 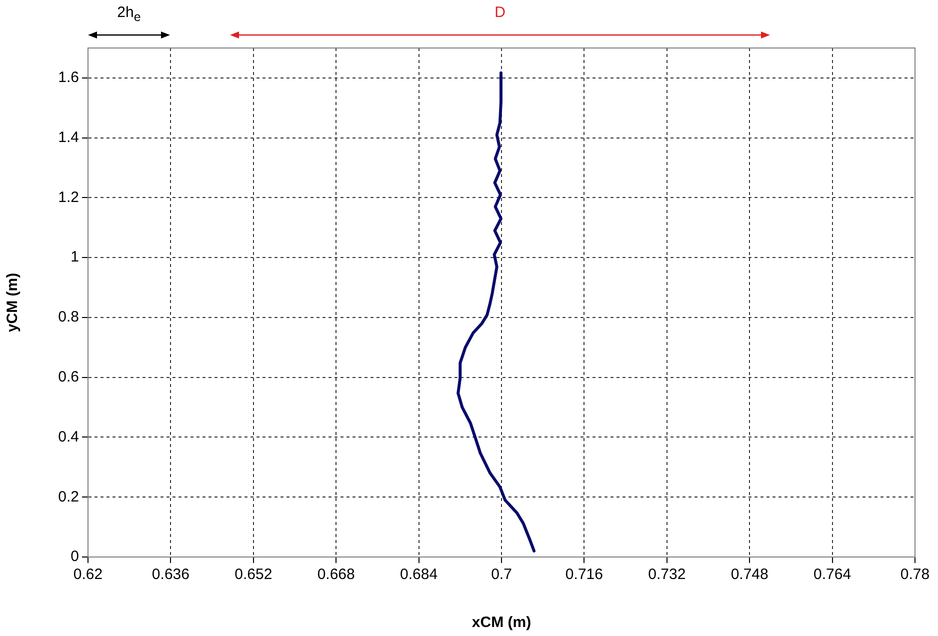 I want to click on y-tick-label: 0.6, so click(x=68, y=377).